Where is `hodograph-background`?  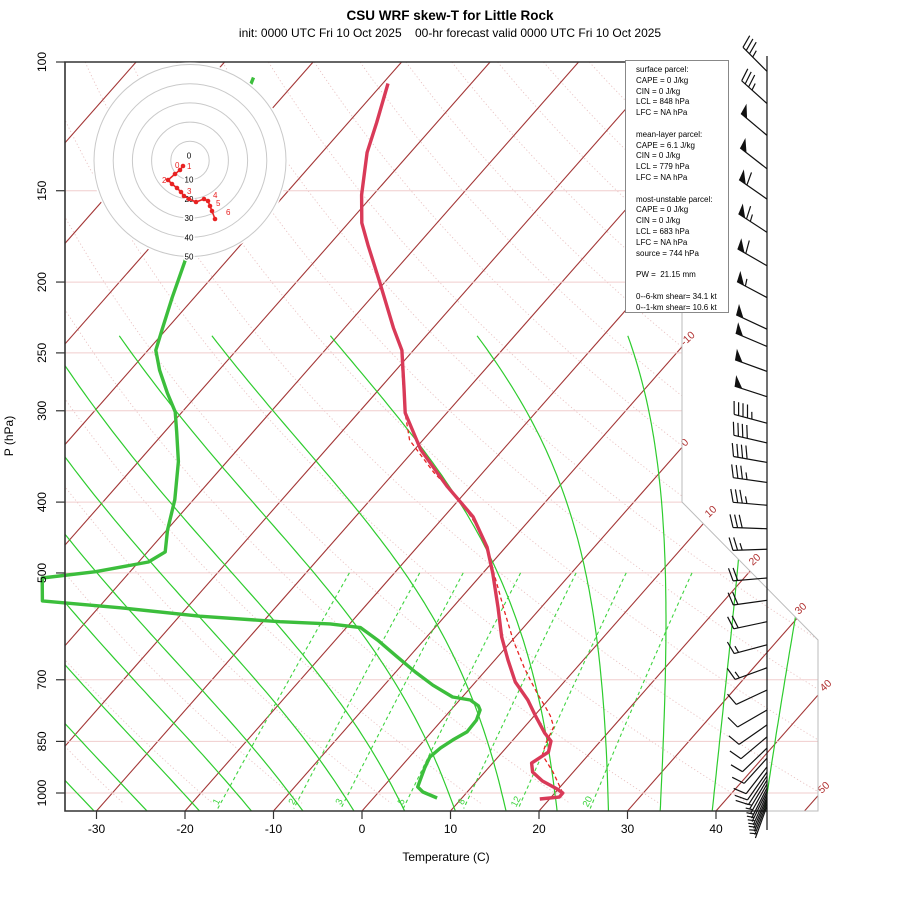
hodograph-background is located at coordinates (190, 160).